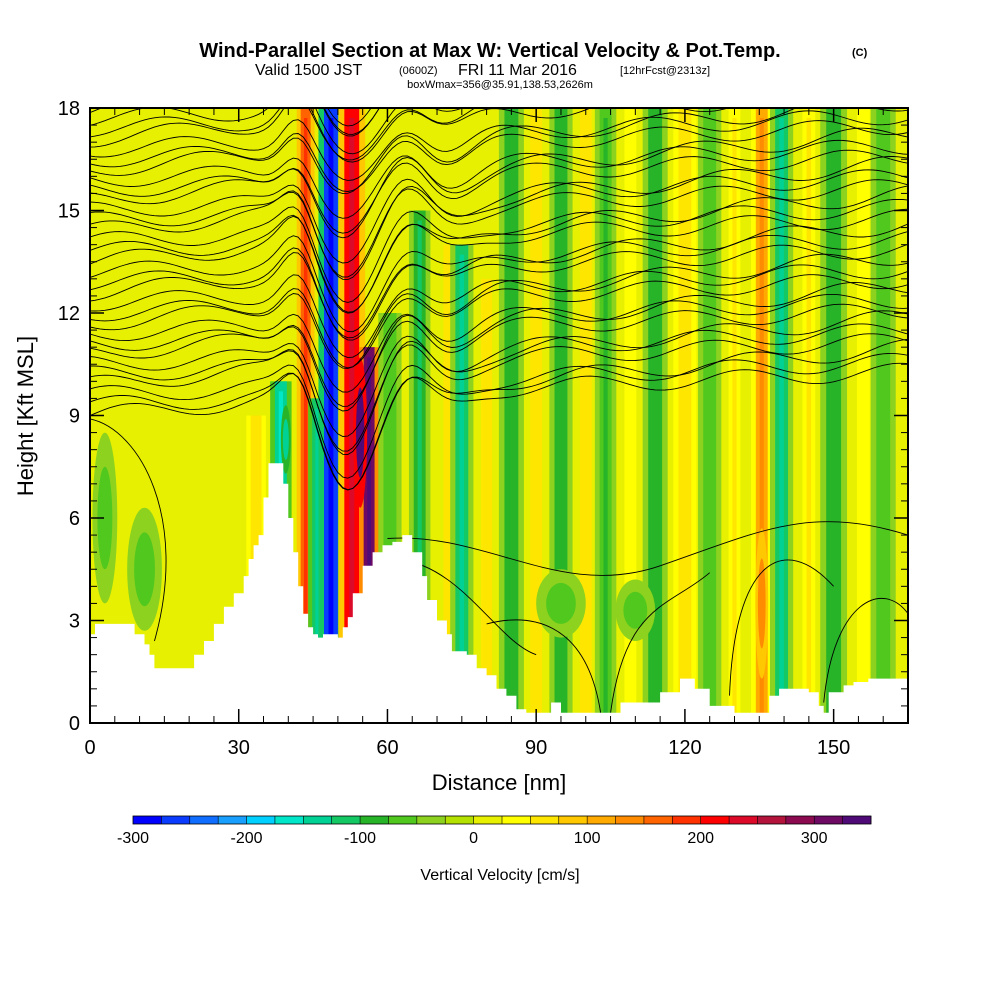 The width and height of the screenshot is (1000, 1000). I want to click on y-tick-label: 0, so click(74, 724).